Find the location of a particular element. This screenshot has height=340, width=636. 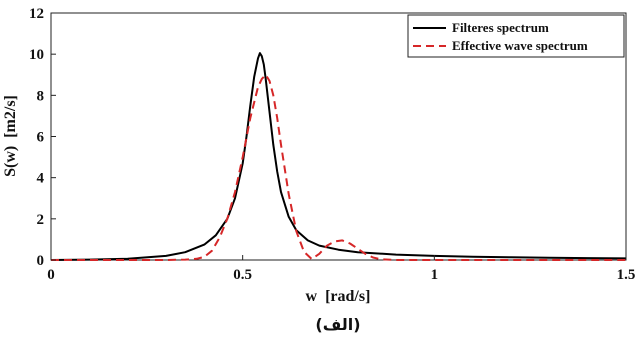

y-tick-label: 0 is located at coordinates (41, 261).